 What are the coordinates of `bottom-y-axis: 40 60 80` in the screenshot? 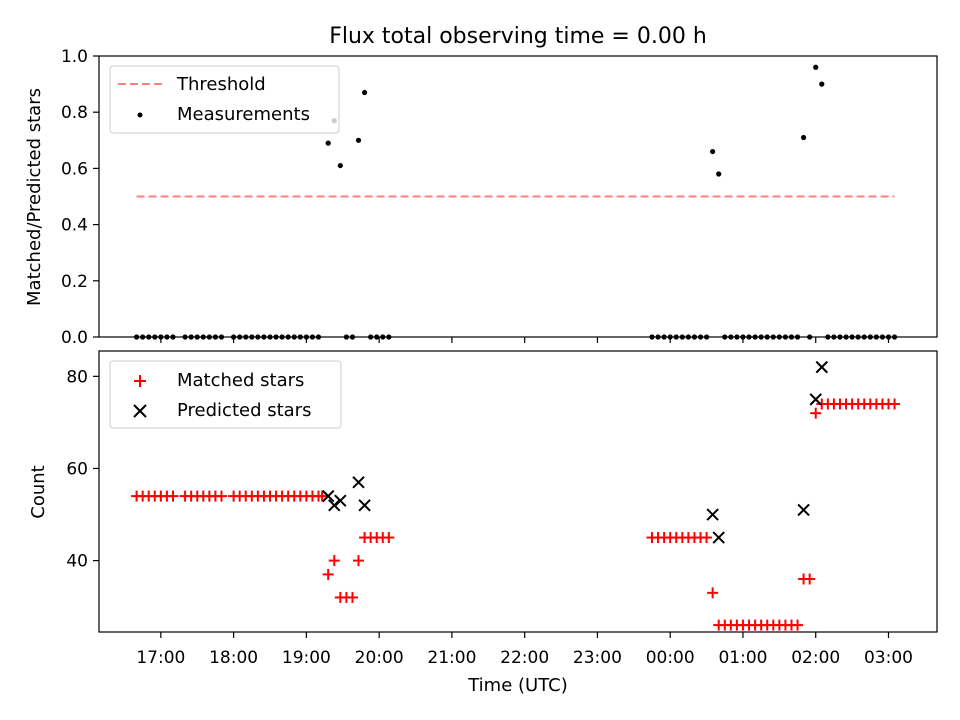 It's located at (82, 469).